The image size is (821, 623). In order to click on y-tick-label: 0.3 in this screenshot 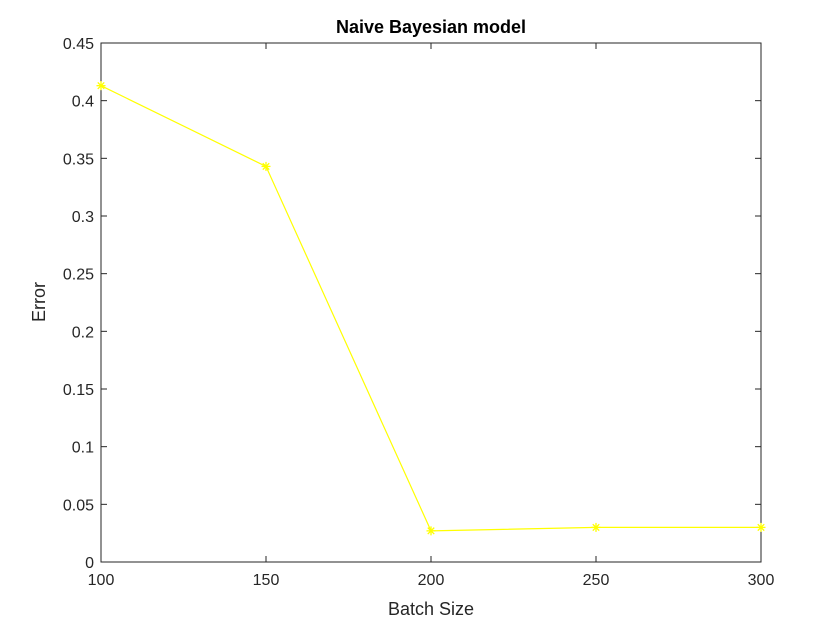, I will do `click(83, 217)`.